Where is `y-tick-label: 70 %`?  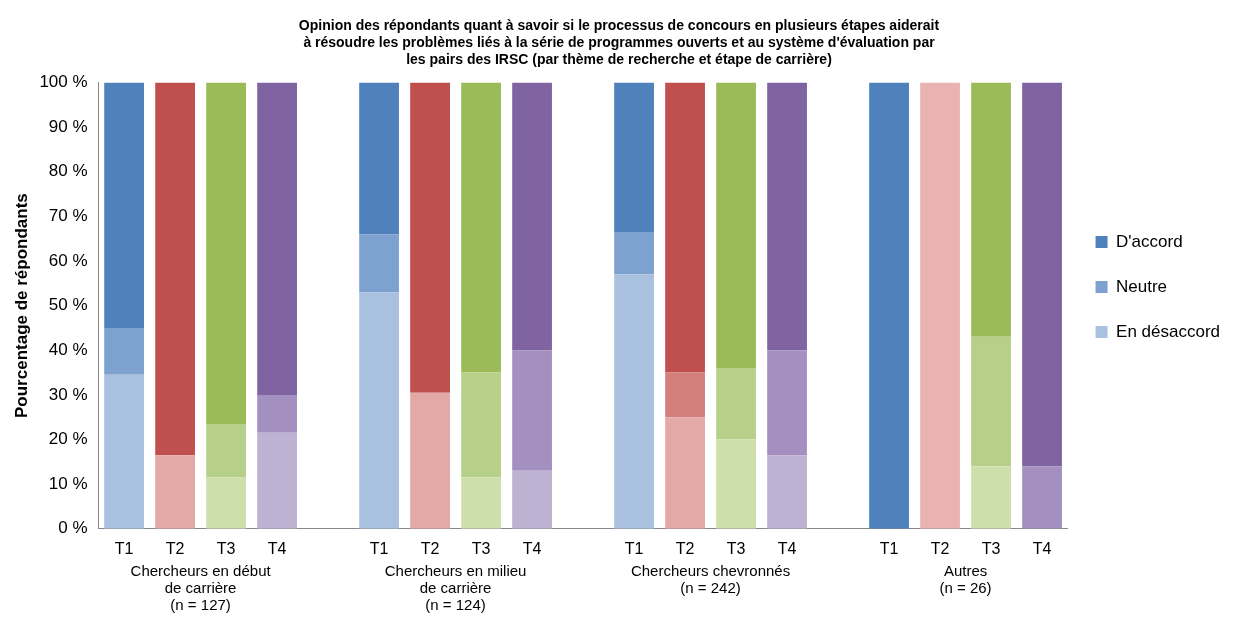 y-tick-label: 70 % is located at coordinates (68, 216).